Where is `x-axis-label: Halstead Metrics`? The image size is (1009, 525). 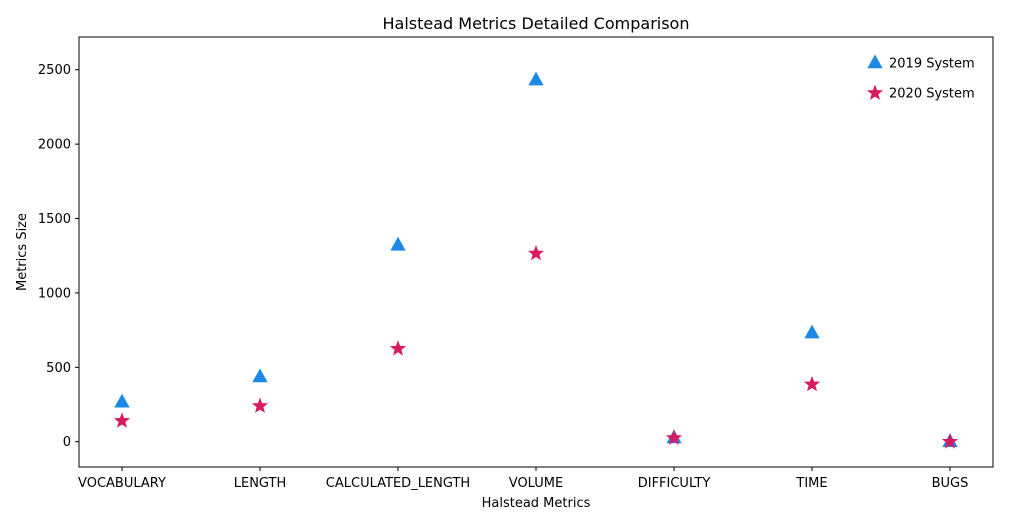 x-axis-label: Halstead Metrics is located at coordinates (536, 503).